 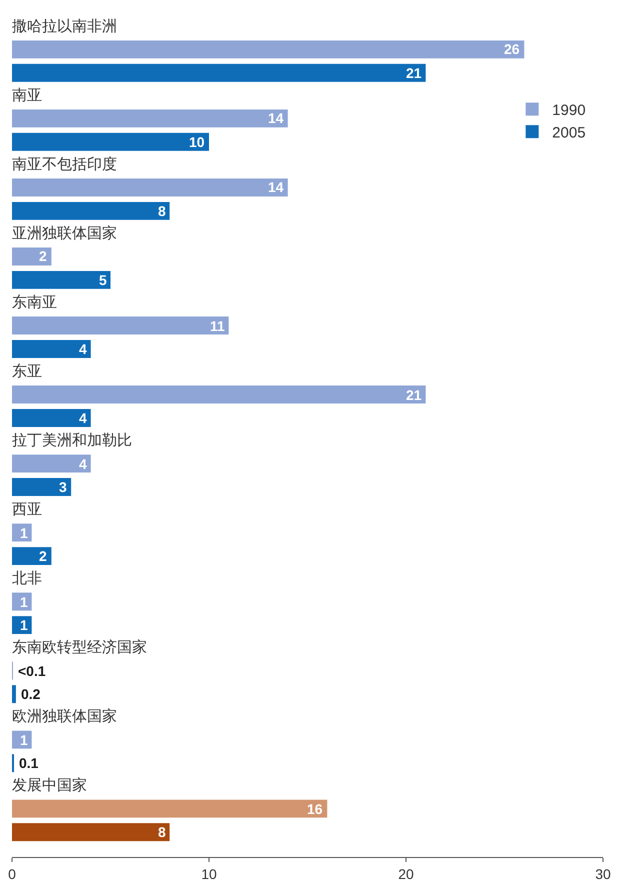 What do you see at coordinates (32, 671) in the screenshot?
I see `data-label: <0.1` at bounding box center [32, 671].